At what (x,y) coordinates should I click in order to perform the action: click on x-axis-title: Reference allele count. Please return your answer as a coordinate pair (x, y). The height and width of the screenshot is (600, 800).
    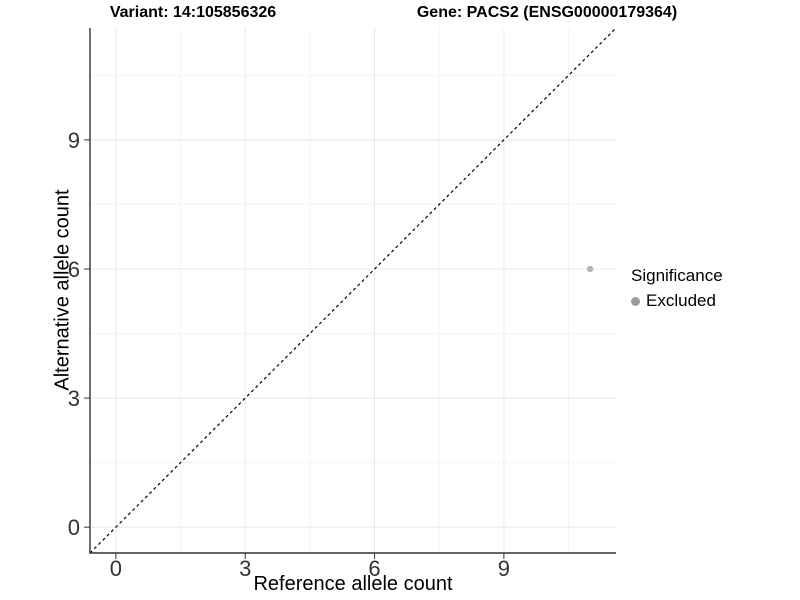
    Looking at the image, I should click on (353, 584).